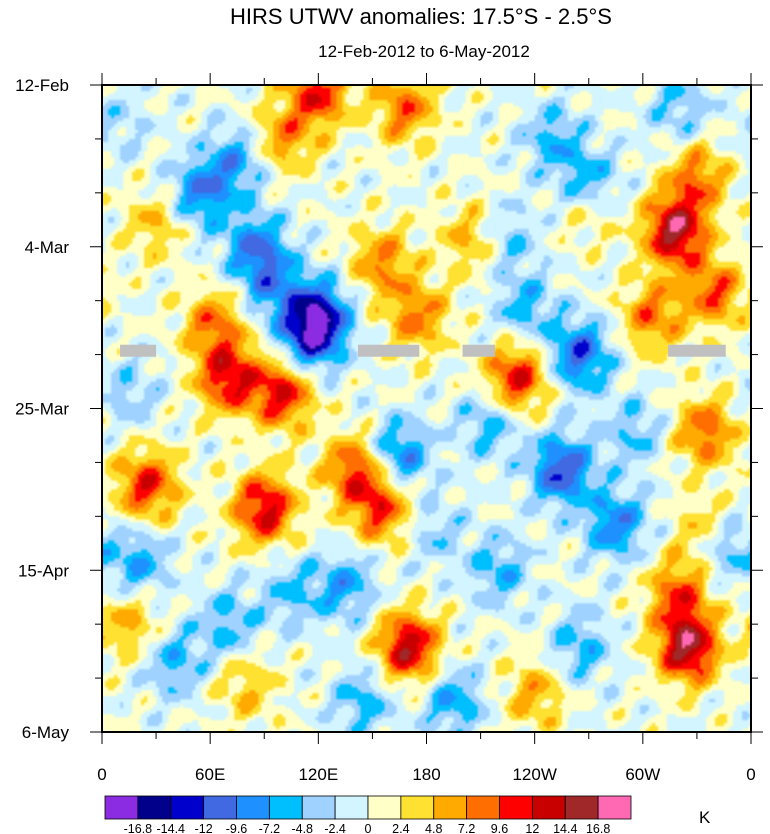 This screenshot has width=770, height=834. Describe the element at coordinates (42, 409) in the screenshot. I see `y-tick-label: 25-Mar` at that location.